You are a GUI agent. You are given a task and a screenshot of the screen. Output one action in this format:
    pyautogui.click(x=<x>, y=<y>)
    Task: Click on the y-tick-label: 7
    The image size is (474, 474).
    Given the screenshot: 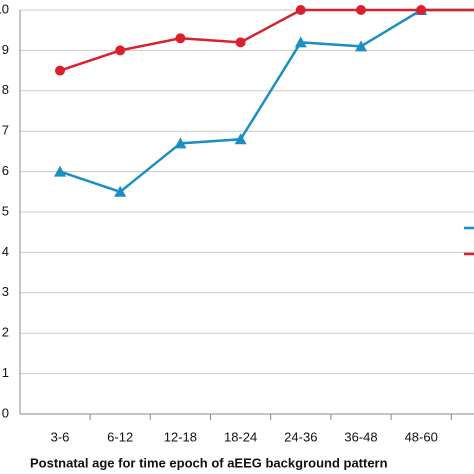 What is the action you would take?
    pyautogui.click(x=5, y=130)
    